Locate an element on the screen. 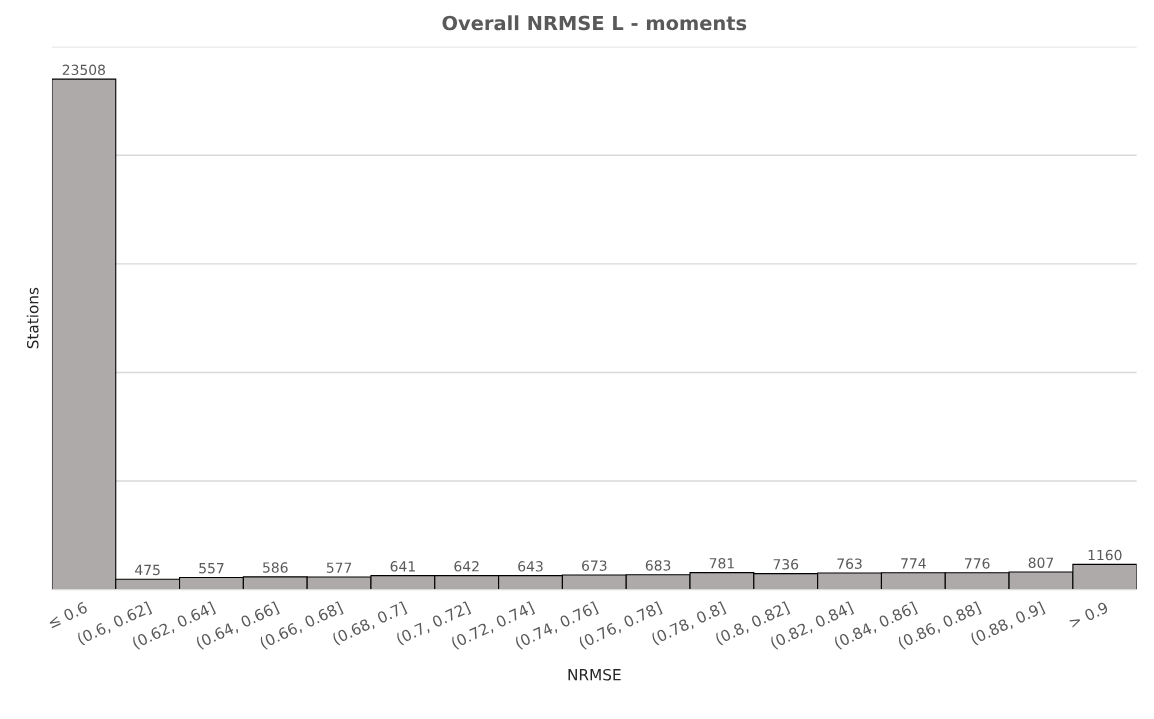 The image size is (1154, 719). data-label: 586 is located at coordinates (275, 567).